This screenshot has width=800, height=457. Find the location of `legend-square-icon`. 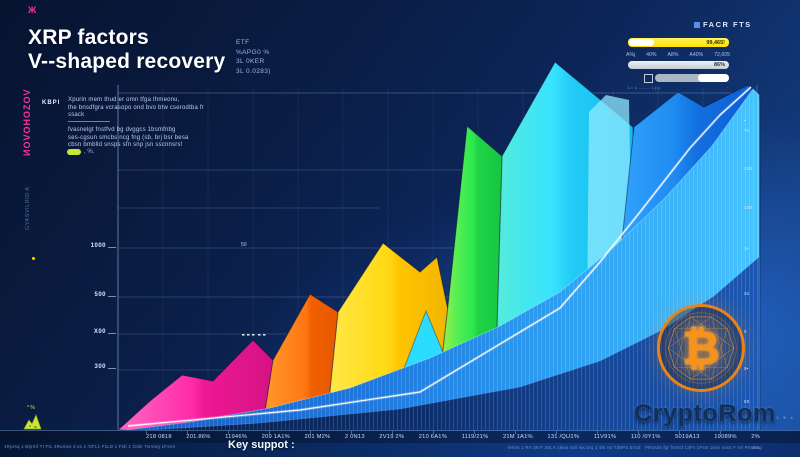

legend-square-icon is located at coordinates (697, 24).